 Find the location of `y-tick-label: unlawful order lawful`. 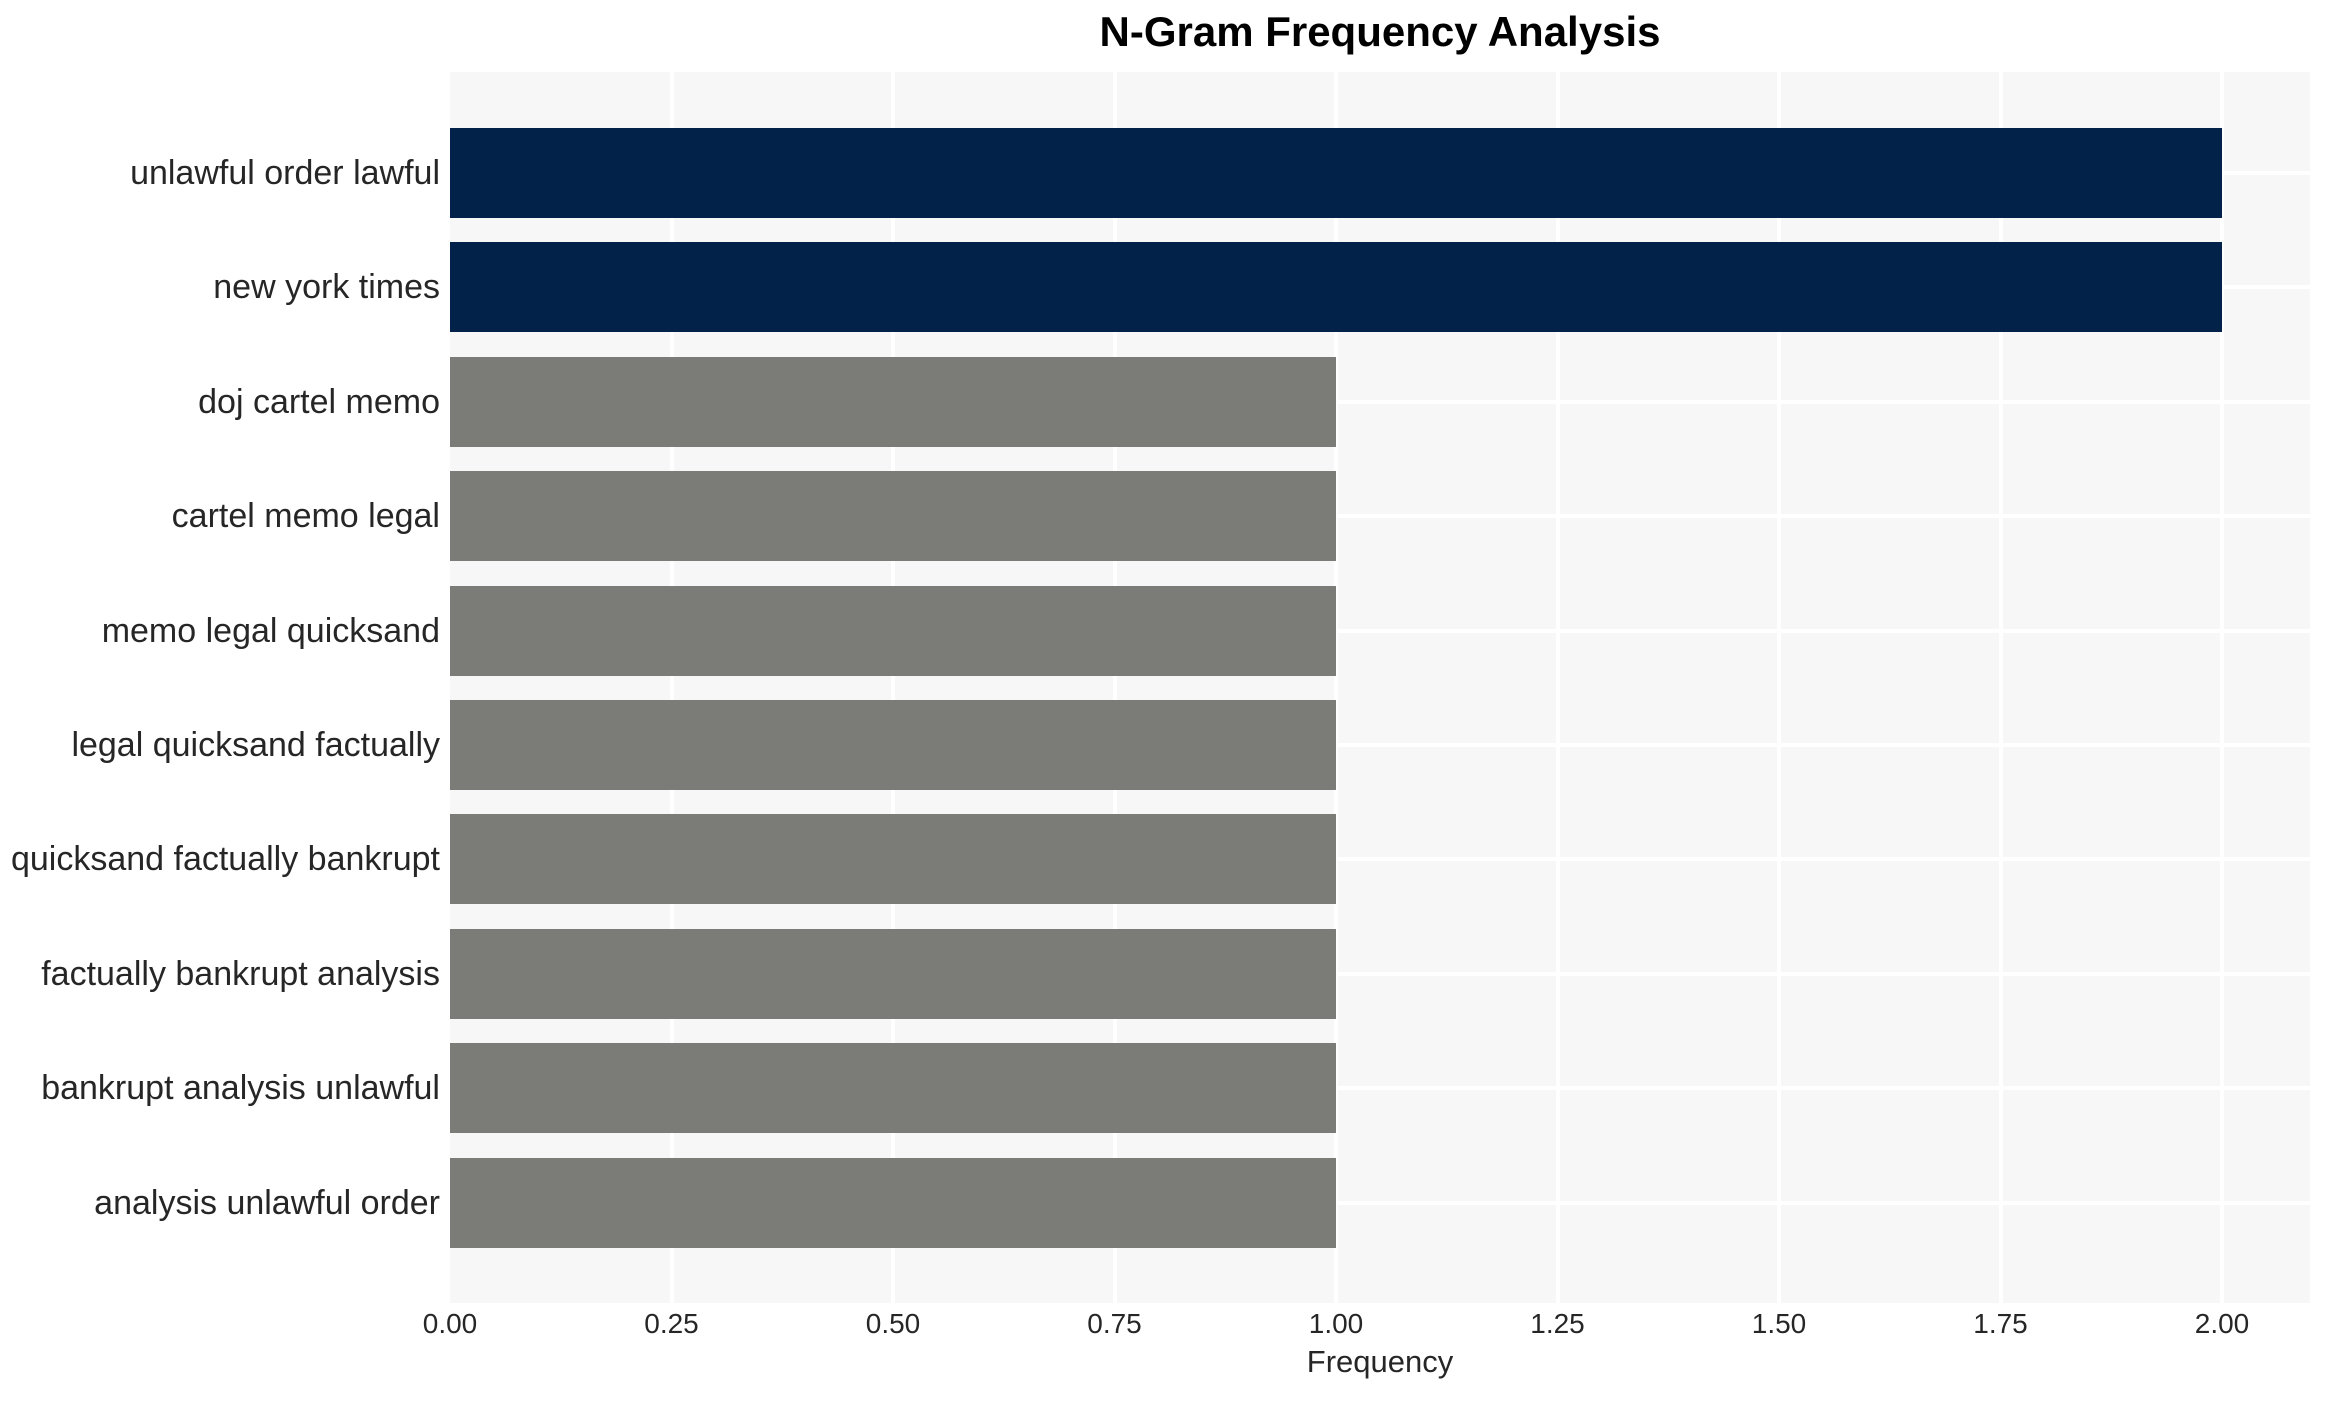

y-tick-label: unlawful order lawful is located at coordinates (285, 173).